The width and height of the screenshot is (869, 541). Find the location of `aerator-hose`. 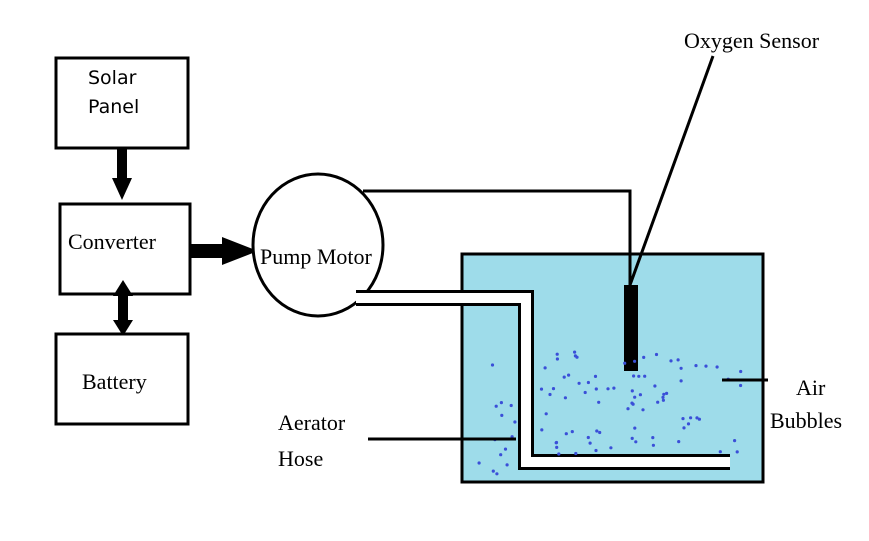

aerator-hose is located at coordinates (543, 380).